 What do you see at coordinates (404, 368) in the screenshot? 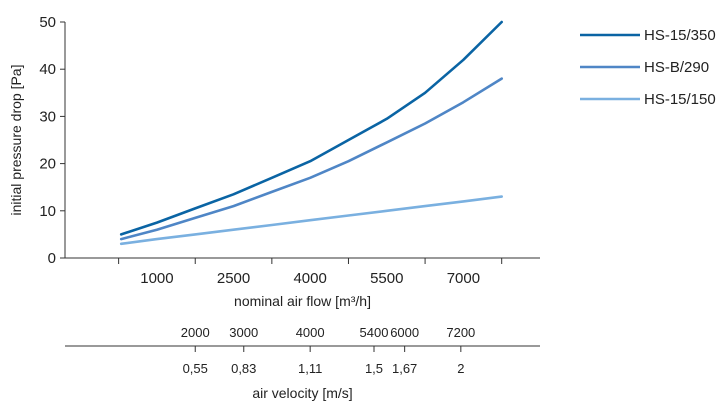
I see `secondary-lower-label: 1,67` at bounding box center [404, 368].